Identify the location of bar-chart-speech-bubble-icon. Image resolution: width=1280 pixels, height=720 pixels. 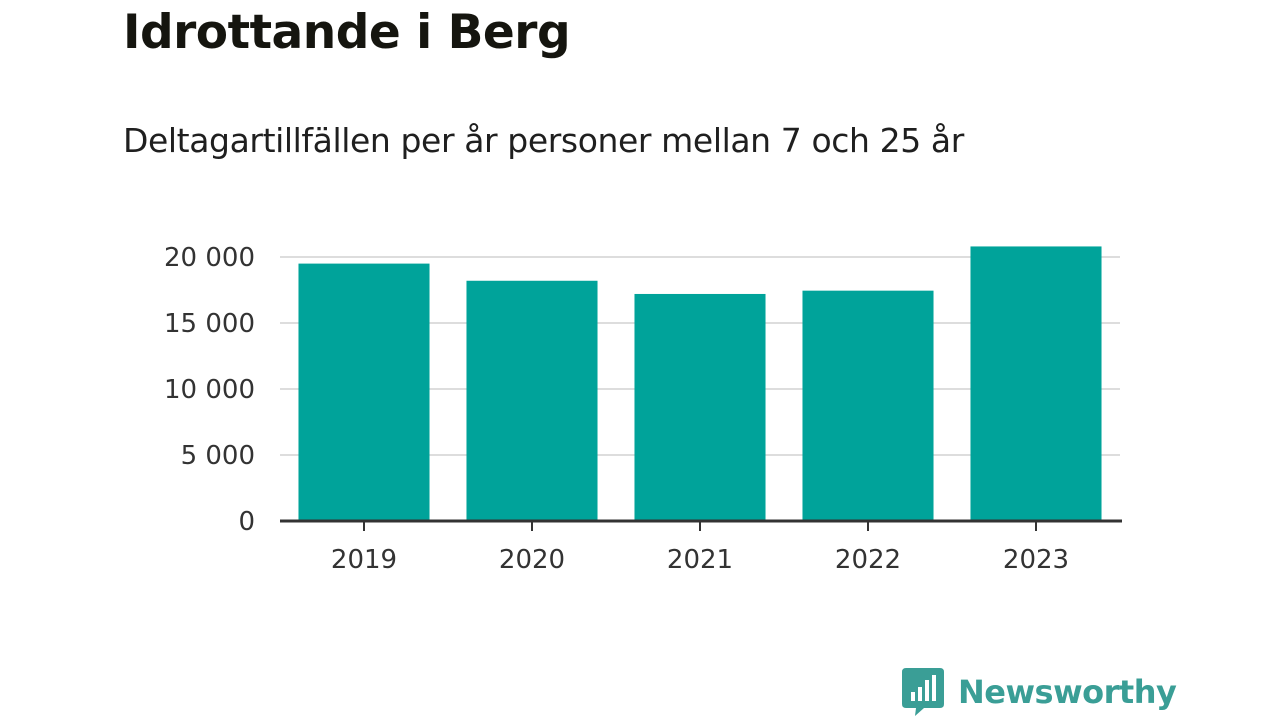
(923, 692).